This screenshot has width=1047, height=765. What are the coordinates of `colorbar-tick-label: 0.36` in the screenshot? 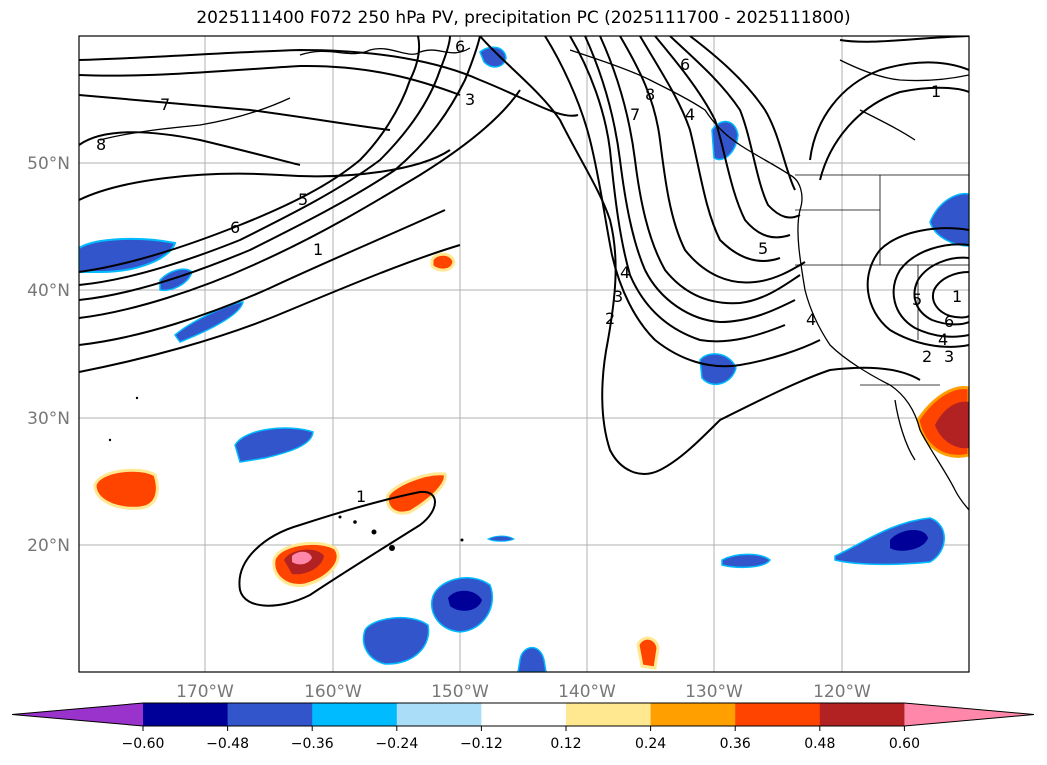 It's located at (735, 744).